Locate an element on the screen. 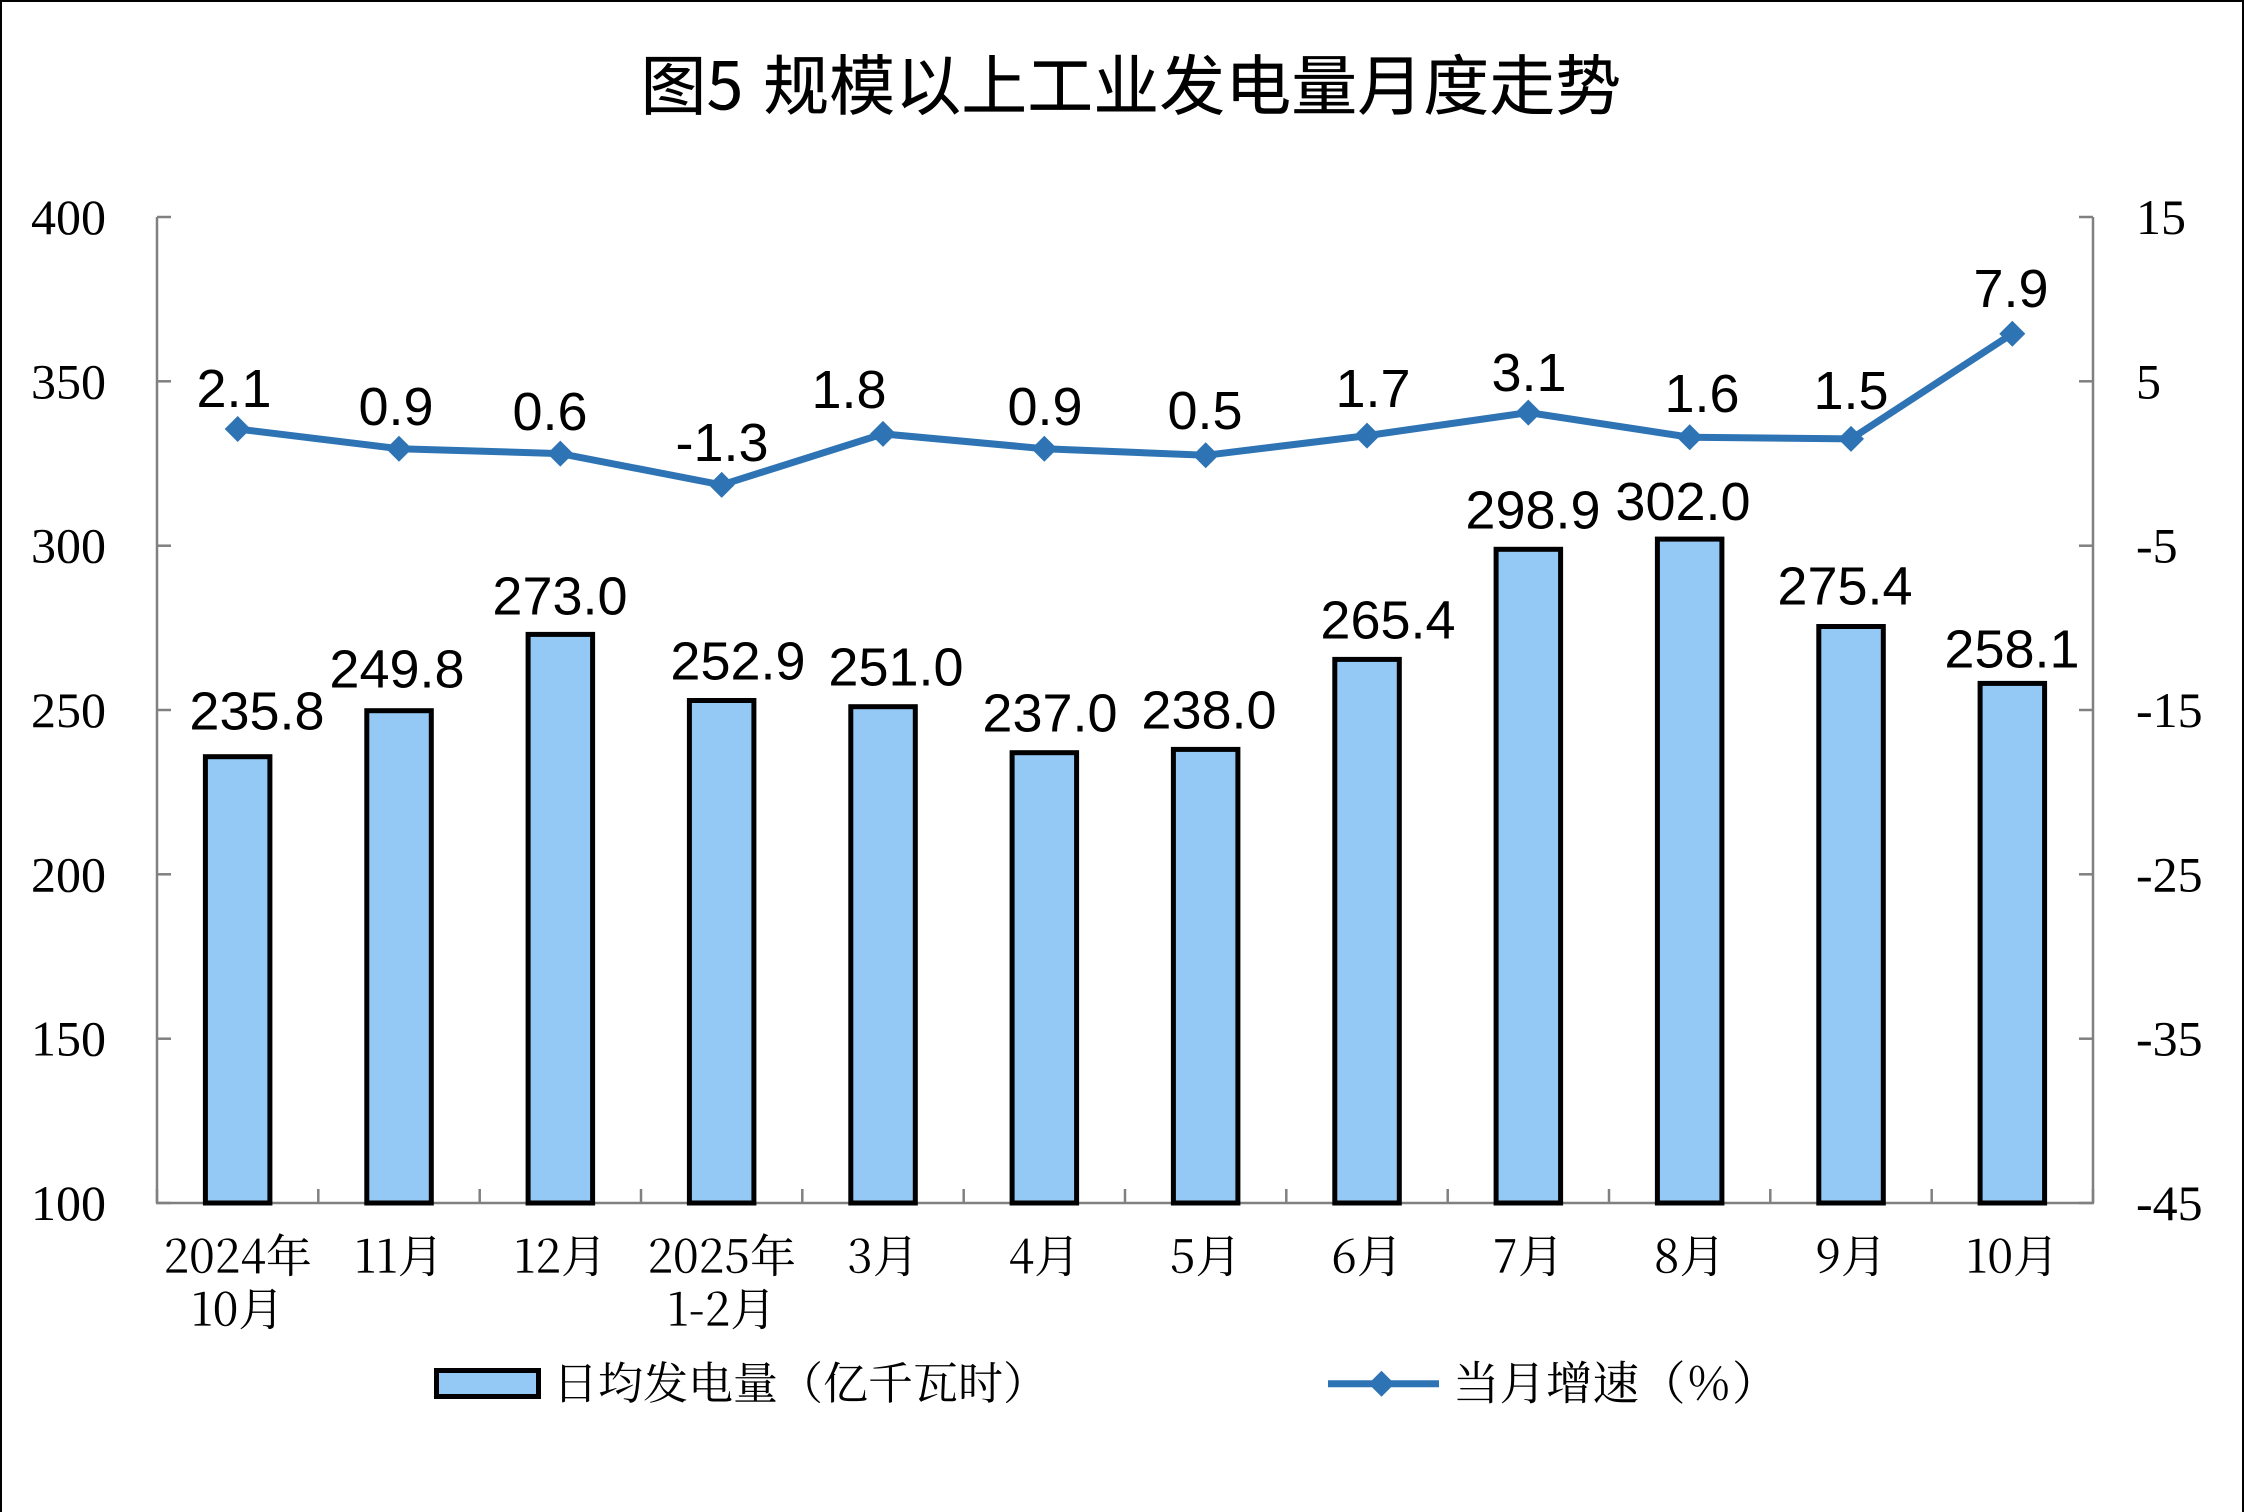 The image size is (2244, 1512). svg-text: 400 is located at coordinates (68, 217).